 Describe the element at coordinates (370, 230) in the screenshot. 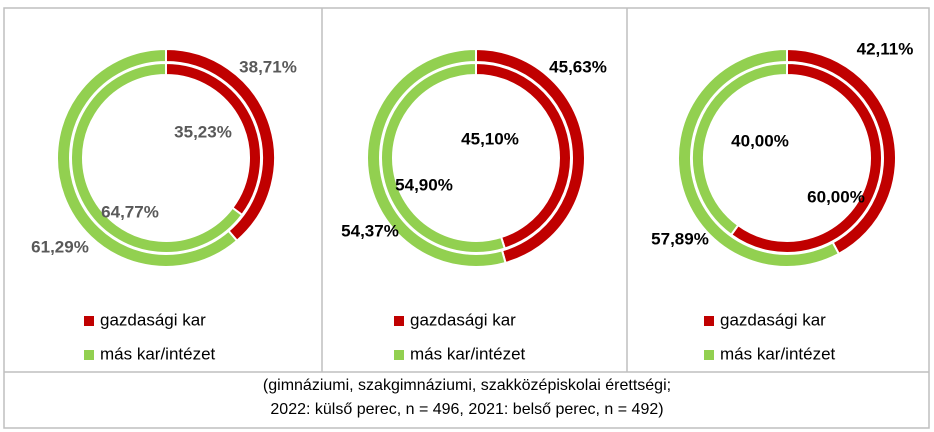

I see `data-label: 54,37%` at that location.